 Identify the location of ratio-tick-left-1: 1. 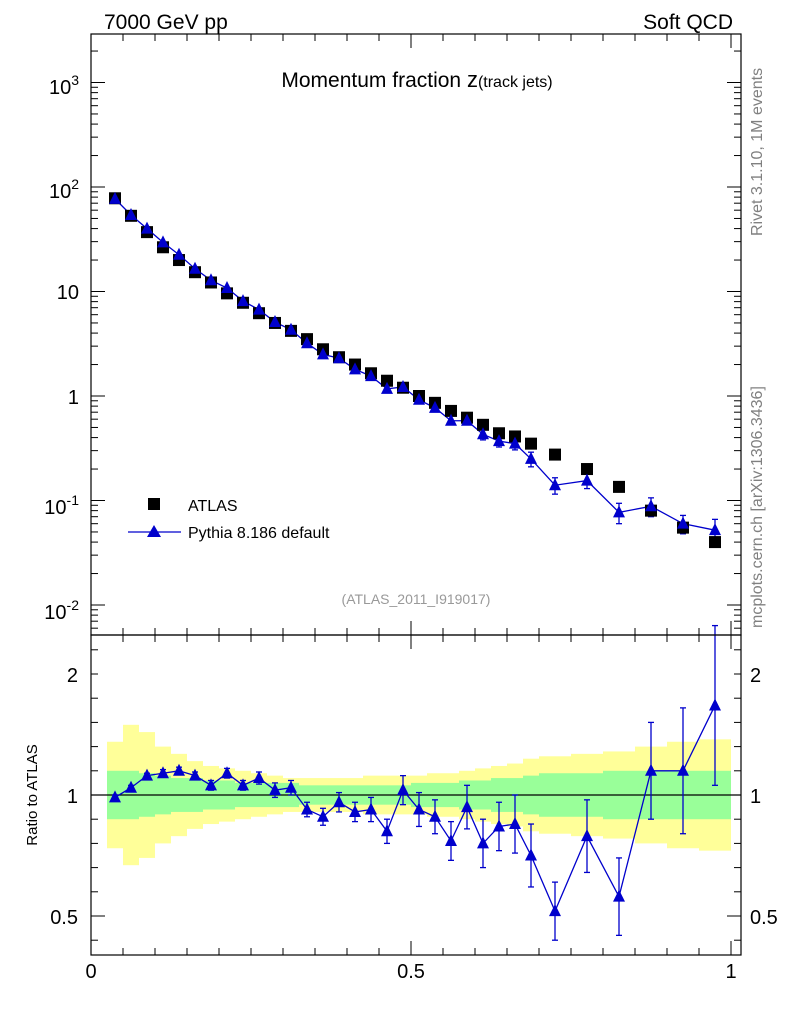
(72, 797).